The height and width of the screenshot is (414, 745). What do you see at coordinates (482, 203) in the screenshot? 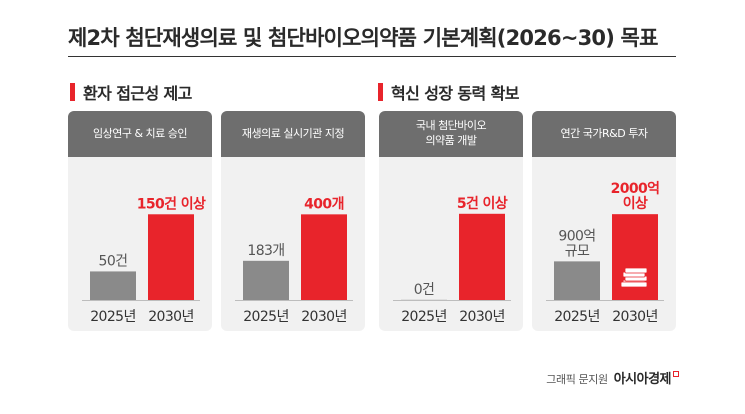
I see `value-label: 5건 이상` at bounding box center [482, 203].